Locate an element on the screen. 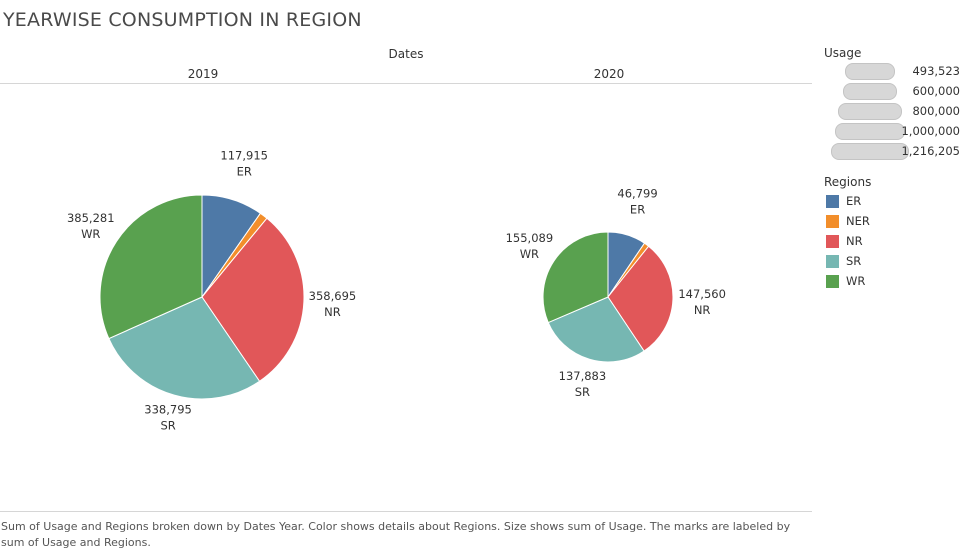  legend-item-sr: SR is located at coordinates (848, 261).